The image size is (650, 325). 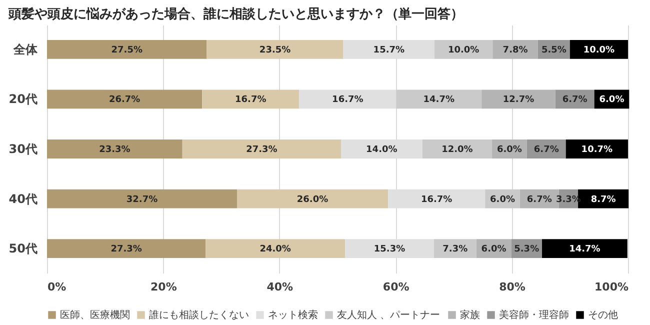 I want to click on x-tick-label: 100%, so click(x=611, y=287).